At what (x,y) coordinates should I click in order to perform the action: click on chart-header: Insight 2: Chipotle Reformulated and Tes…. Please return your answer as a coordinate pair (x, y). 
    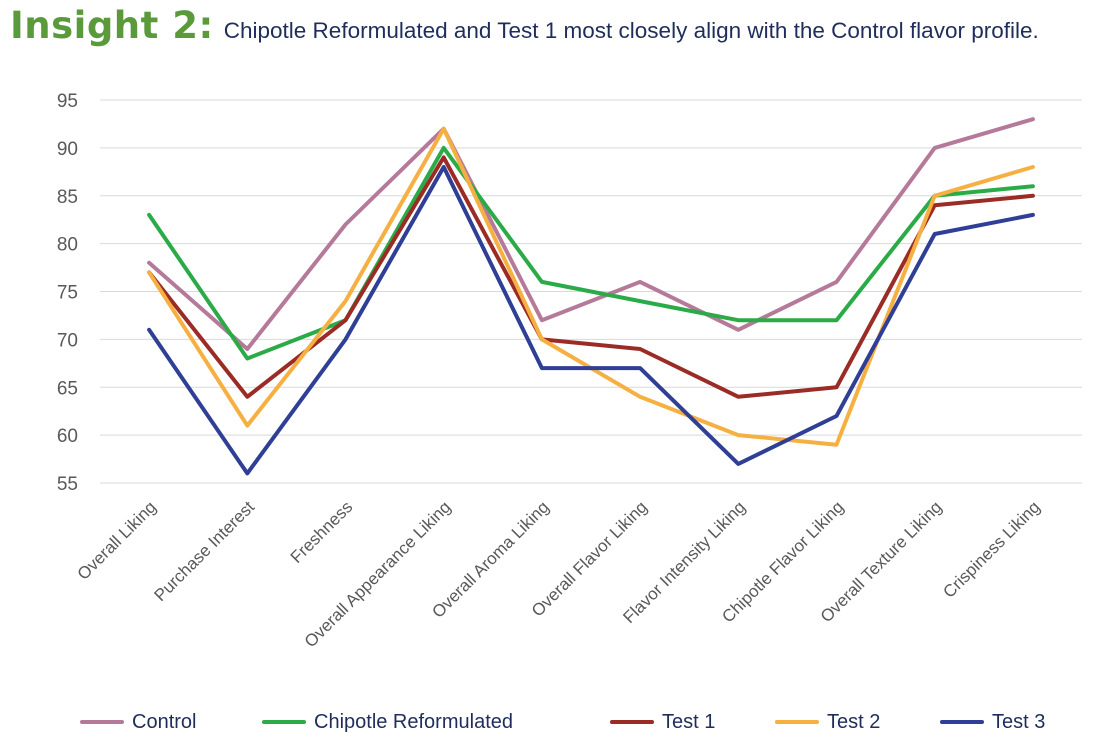
    Looking at the image, I should click on (524, 28).